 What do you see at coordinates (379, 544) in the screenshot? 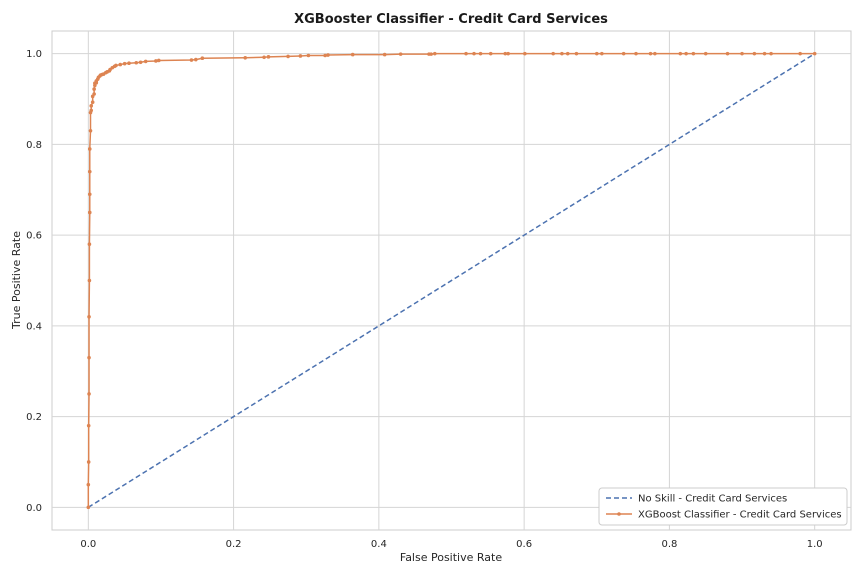
I see `x-tick-label: 0.4` at bounding box center [379, 544].